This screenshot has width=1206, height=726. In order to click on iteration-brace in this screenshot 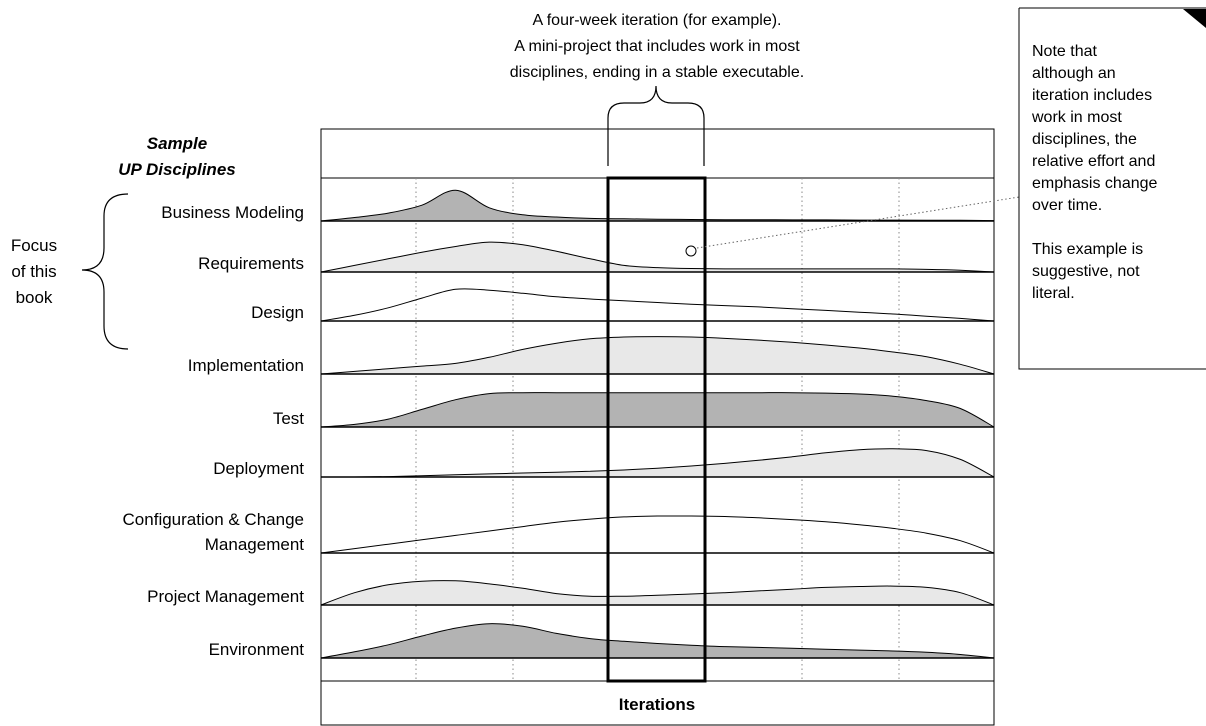, I will do `click(656, 125)`.